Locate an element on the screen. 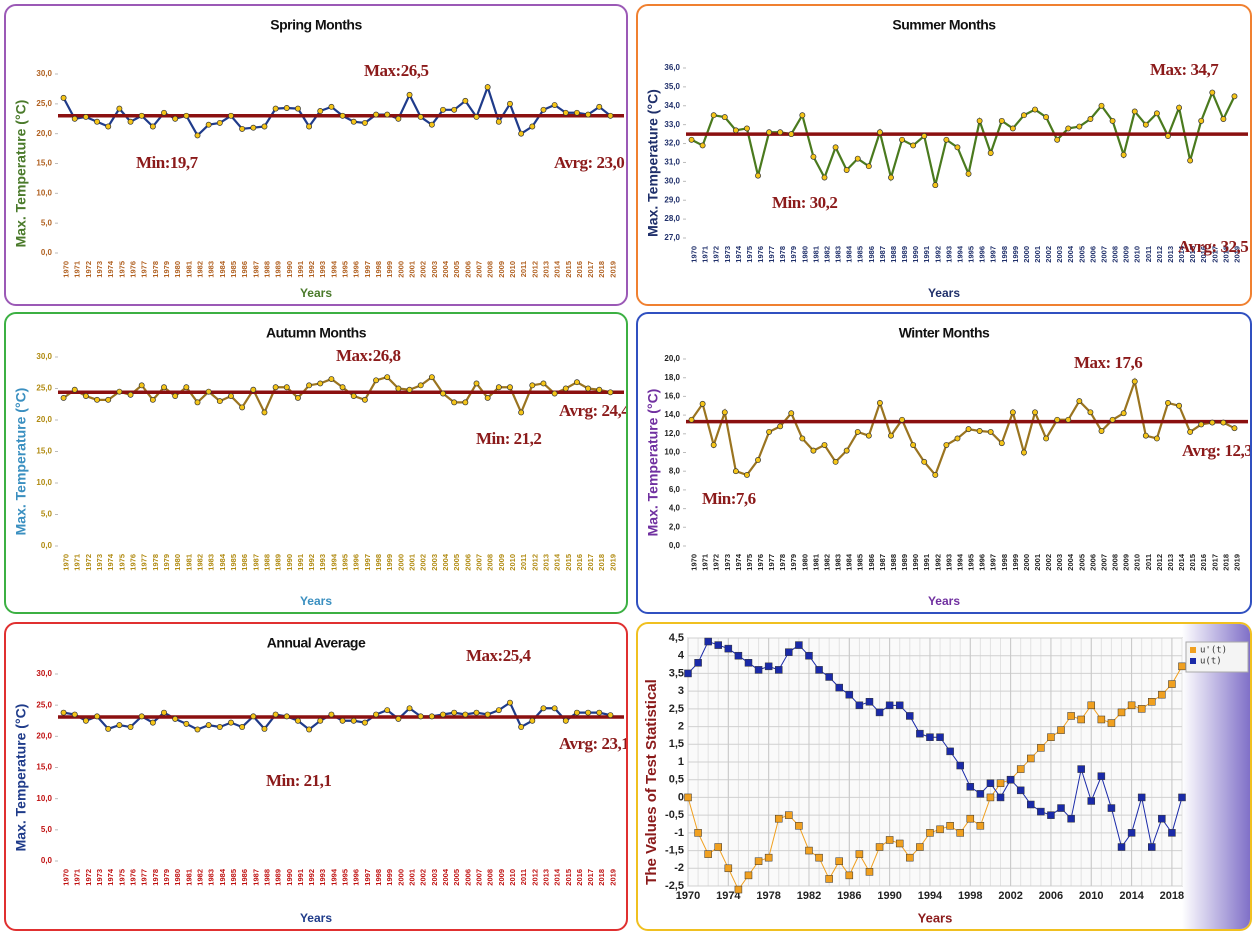 The image size is (1256, 935). y-tick-label: 18,0 is located at coordinates (672, 377).